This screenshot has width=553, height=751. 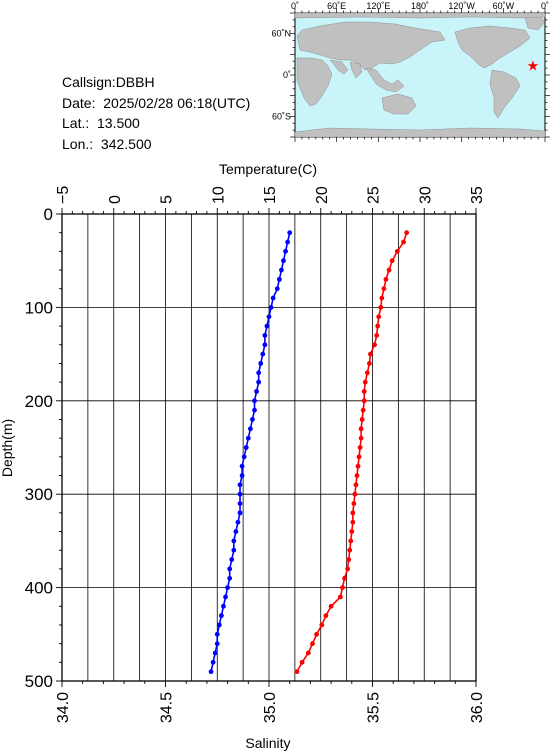 I want to click on depth-tick-labels: 0 100 200 300 400 500, so click(x=39, y=448).